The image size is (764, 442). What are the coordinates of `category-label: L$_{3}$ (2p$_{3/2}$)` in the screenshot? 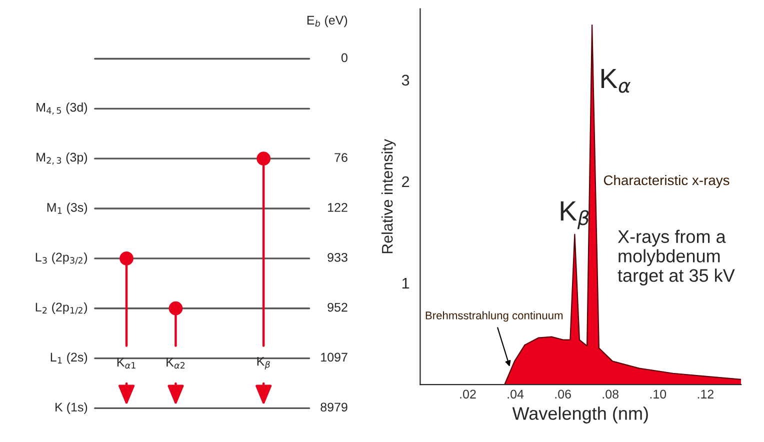 It's located at (61, 258).